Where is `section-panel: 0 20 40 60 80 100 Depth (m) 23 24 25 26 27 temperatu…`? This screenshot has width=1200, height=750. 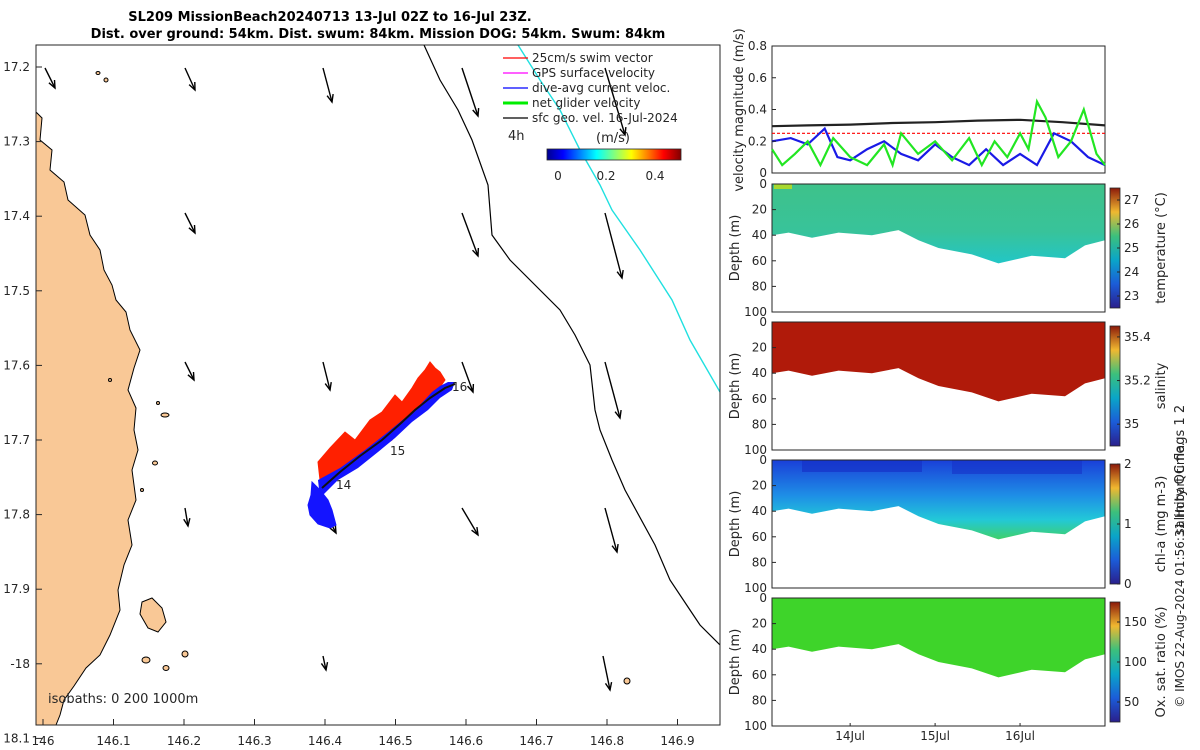
section-panel: 0 20 40 60 80 100 Depth (m) 23 24 25 26 27 temperatu… is located at coordinates (948, 248).